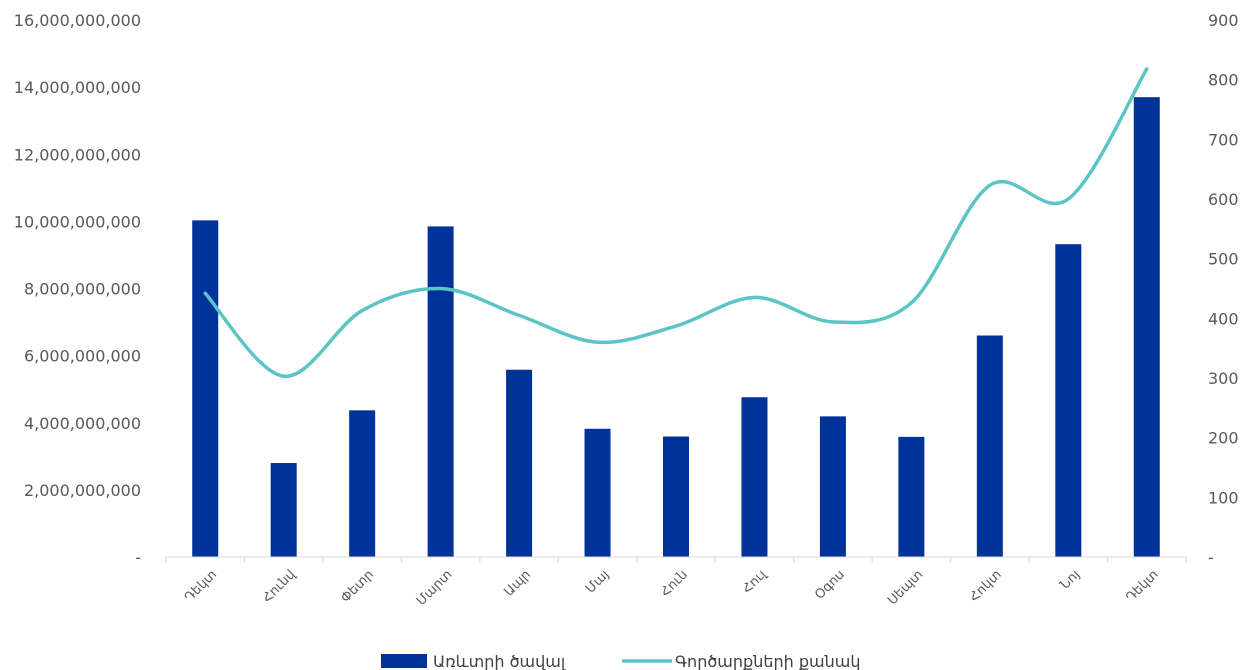 This screenshot has width=1251, height=670. I want to click on category-label: Հոկտ, so click(986, 586).